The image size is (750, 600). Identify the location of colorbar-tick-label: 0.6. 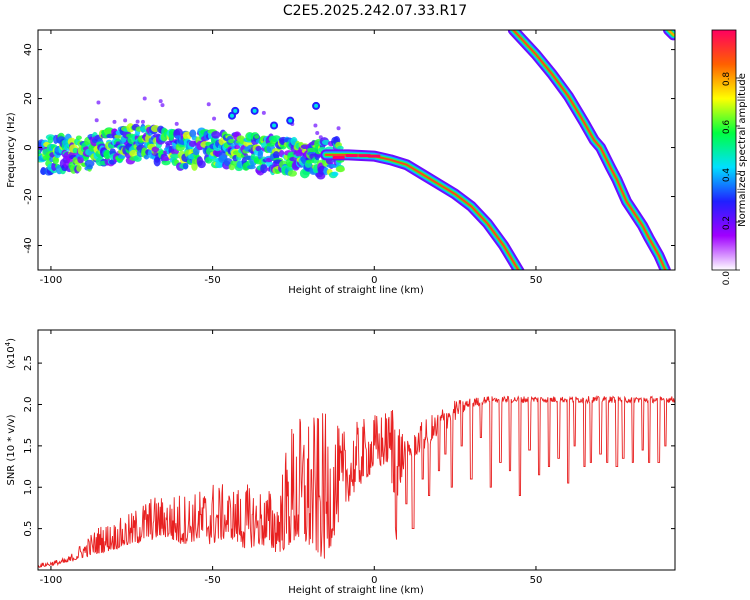
(727, 127).